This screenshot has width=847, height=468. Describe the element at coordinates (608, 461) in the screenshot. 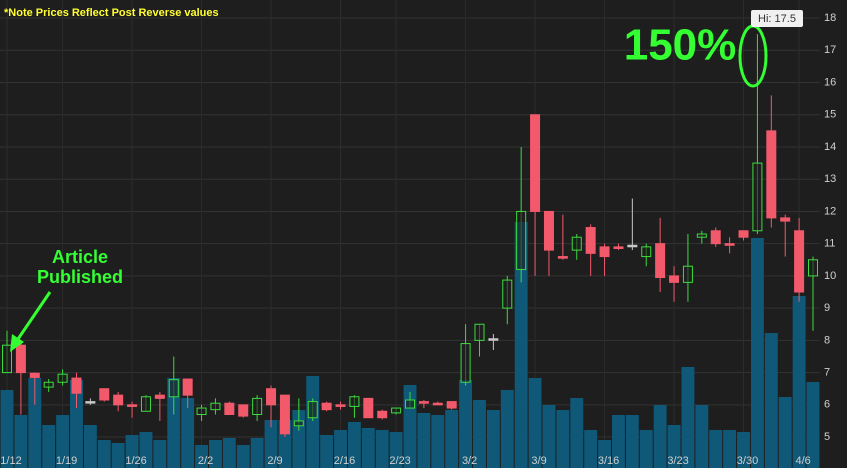

I see `x-tick-label: 3/16` at that location.